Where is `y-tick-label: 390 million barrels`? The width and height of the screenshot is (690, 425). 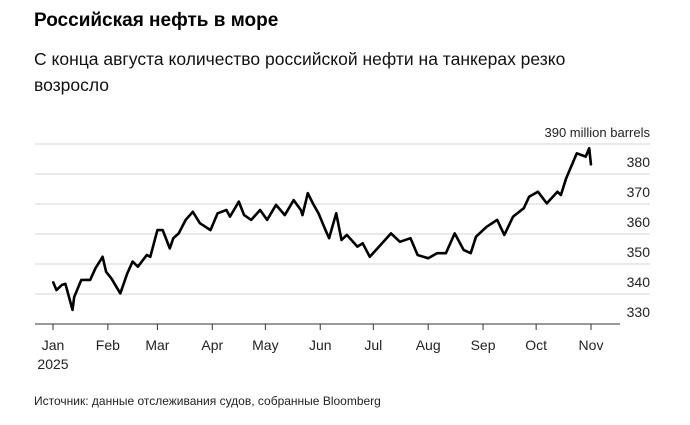
y-tick-label: 390 million barrels is located at coordinates (598, 132).